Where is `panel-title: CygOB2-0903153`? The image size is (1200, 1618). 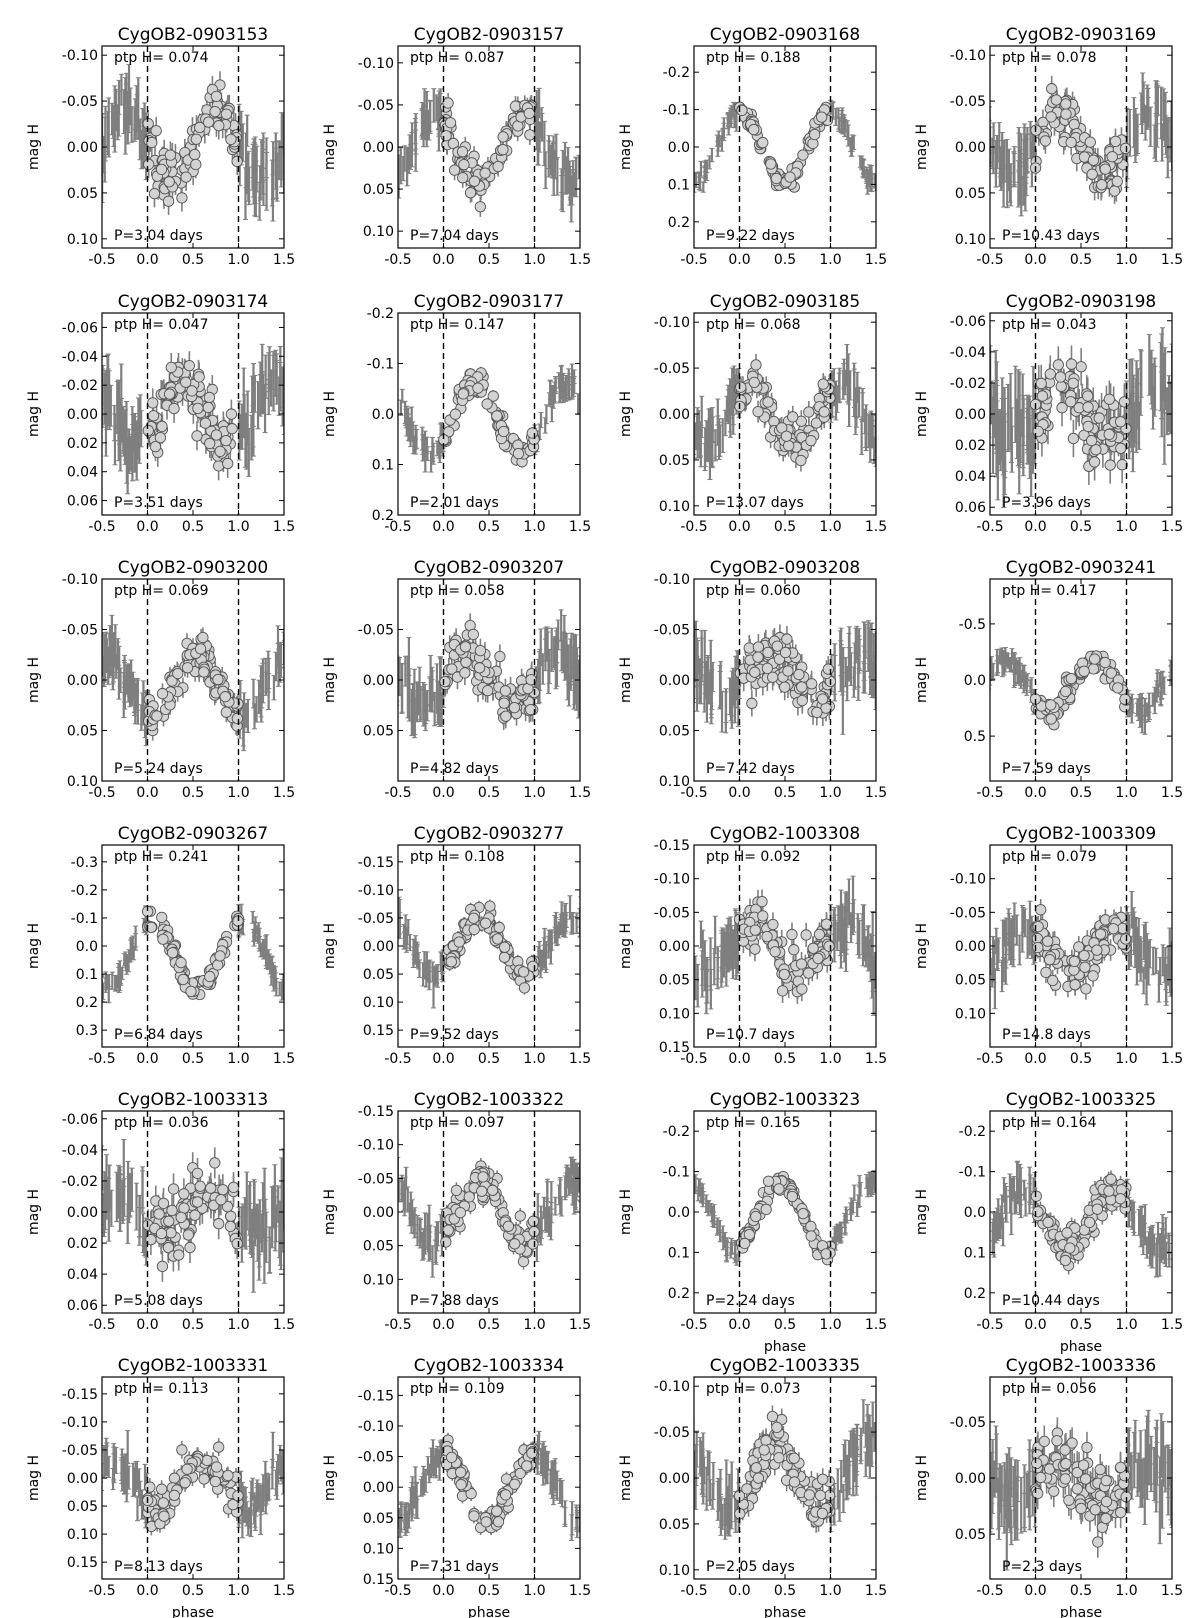 panel-title: CygOB2-0903153 is located at coordinates (193, 35).